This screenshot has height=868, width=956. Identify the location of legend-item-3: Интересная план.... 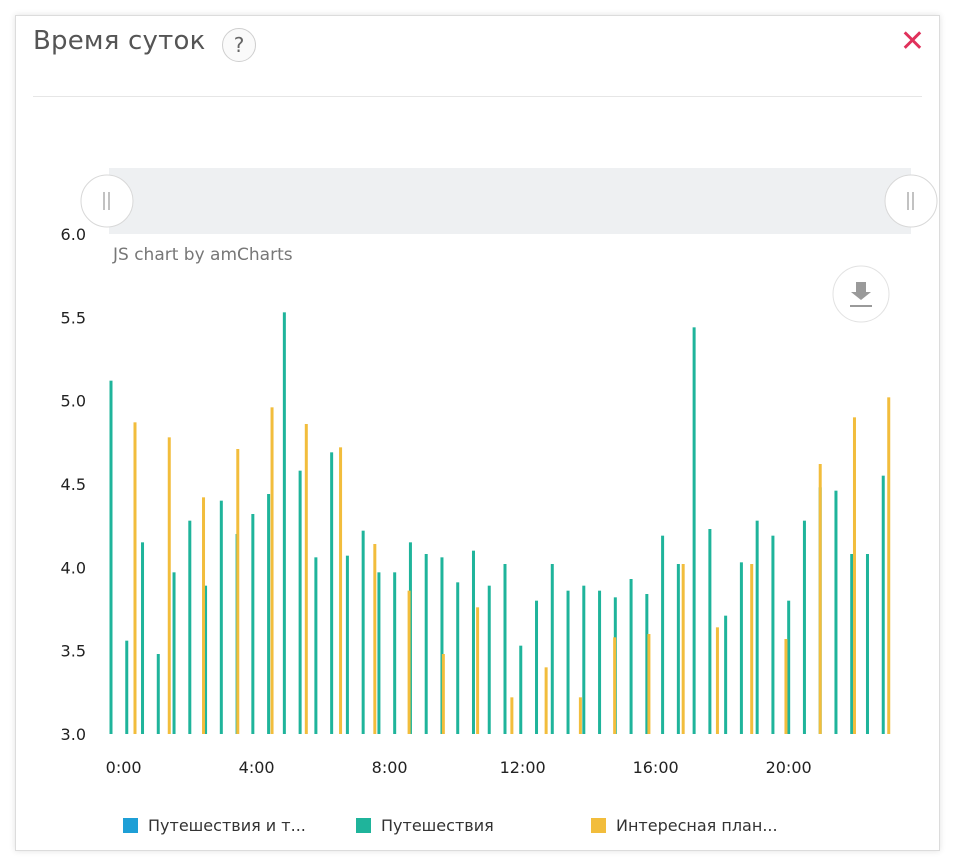
(684, 825).